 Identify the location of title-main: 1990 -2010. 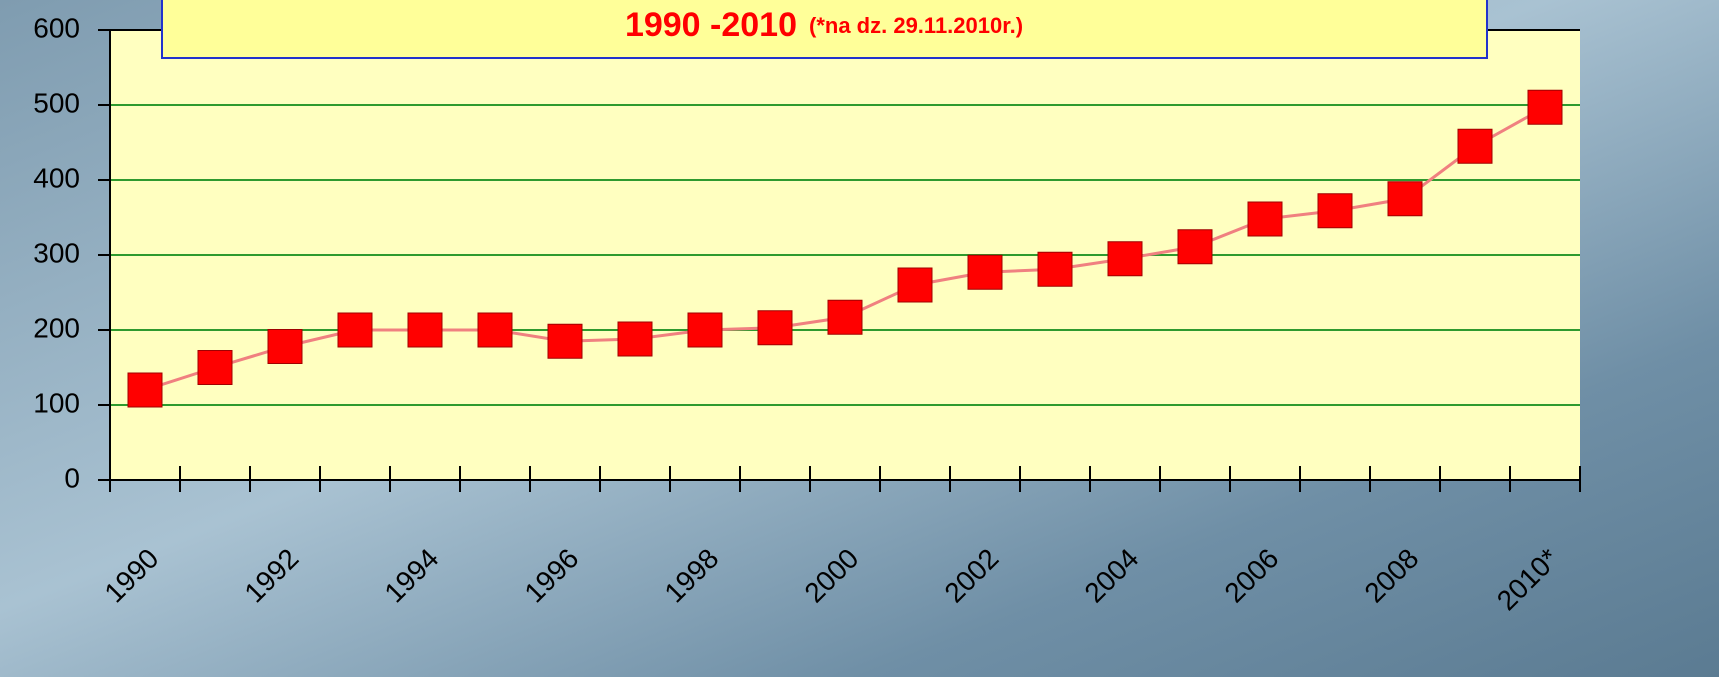
(711, 25).